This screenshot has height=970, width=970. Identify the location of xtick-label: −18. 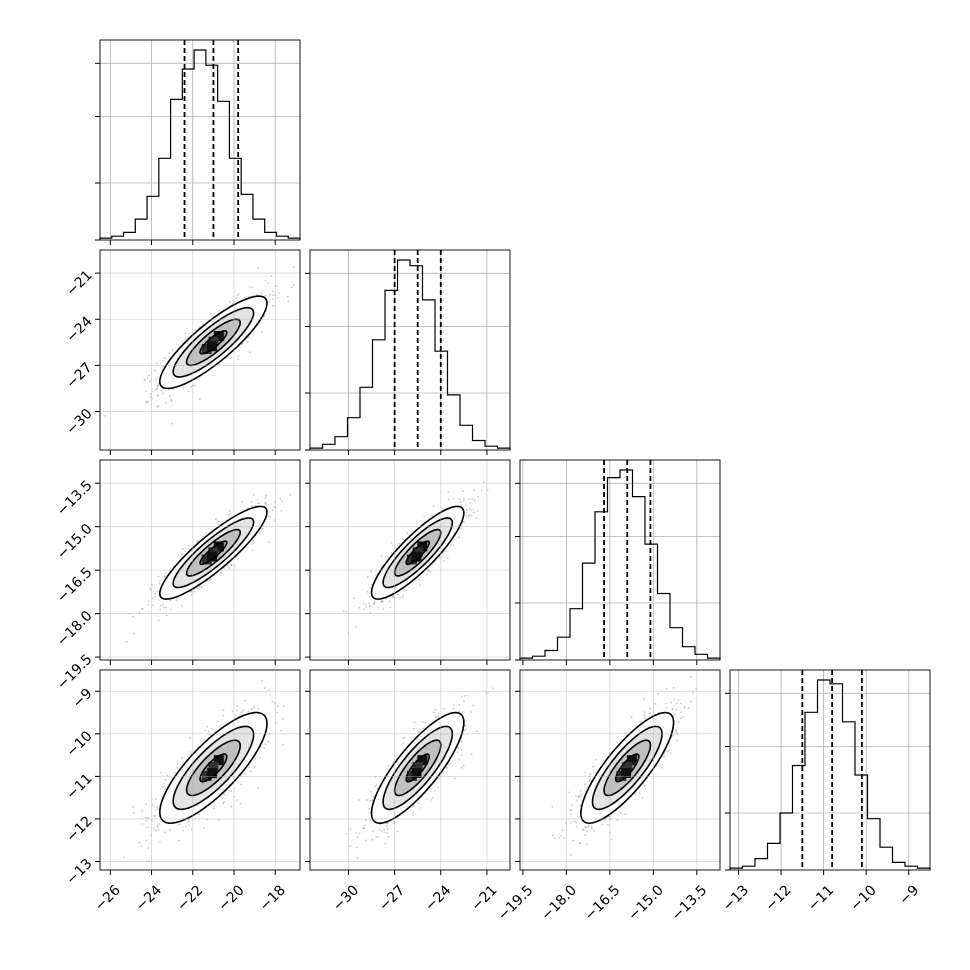
(273, 898).